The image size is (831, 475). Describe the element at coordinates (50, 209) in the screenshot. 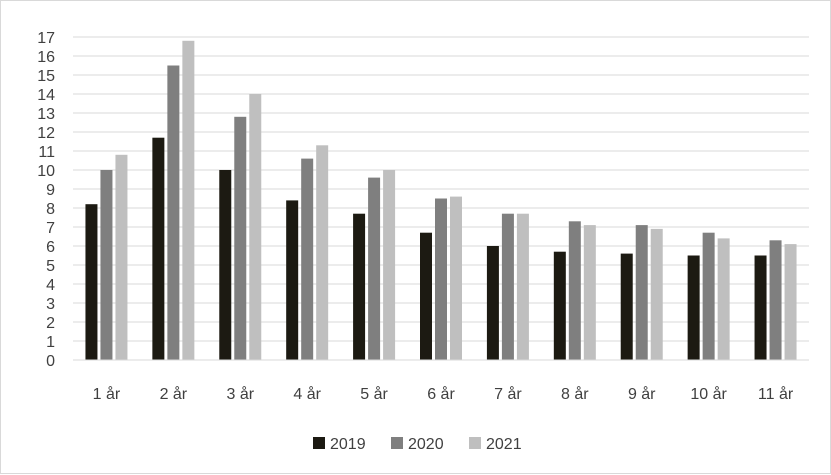

I see `y-tick-label: 8` at that location.